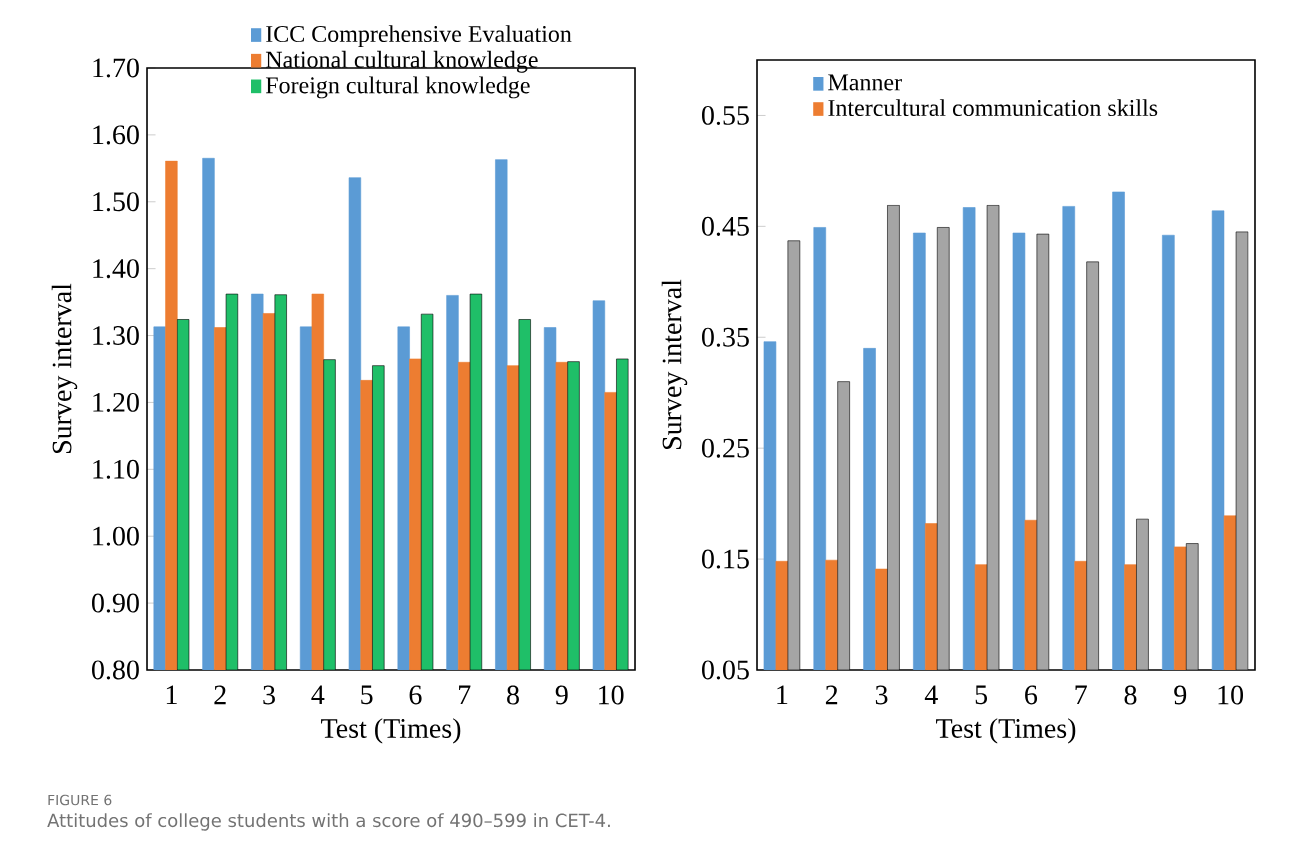 This screenshot has height=850, width=1290. Describe the element at coordinates (328, 822) in the screenshot. I see `text: Attitudes of college students with a score of 490–599 in CET-4.` at that location.